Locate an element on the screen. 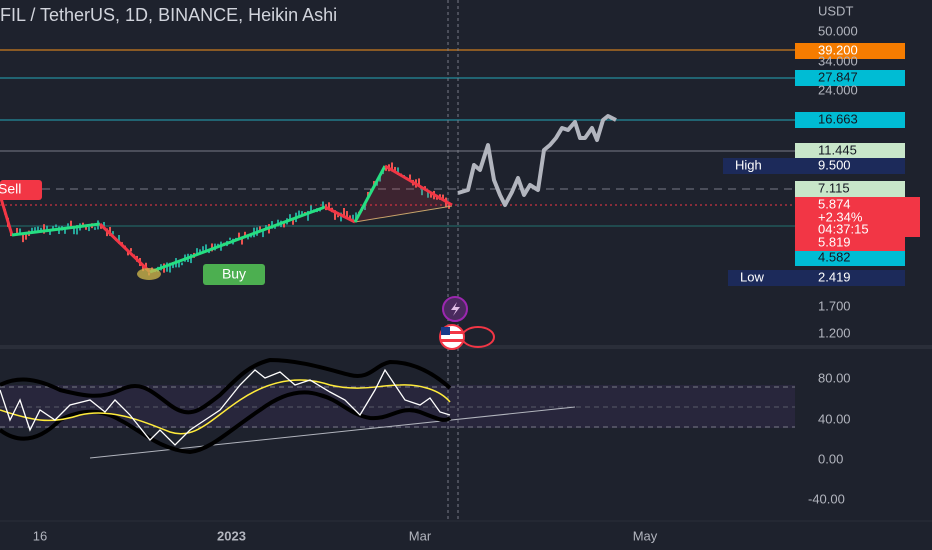  upper-band is located at coordinates (226, 386).